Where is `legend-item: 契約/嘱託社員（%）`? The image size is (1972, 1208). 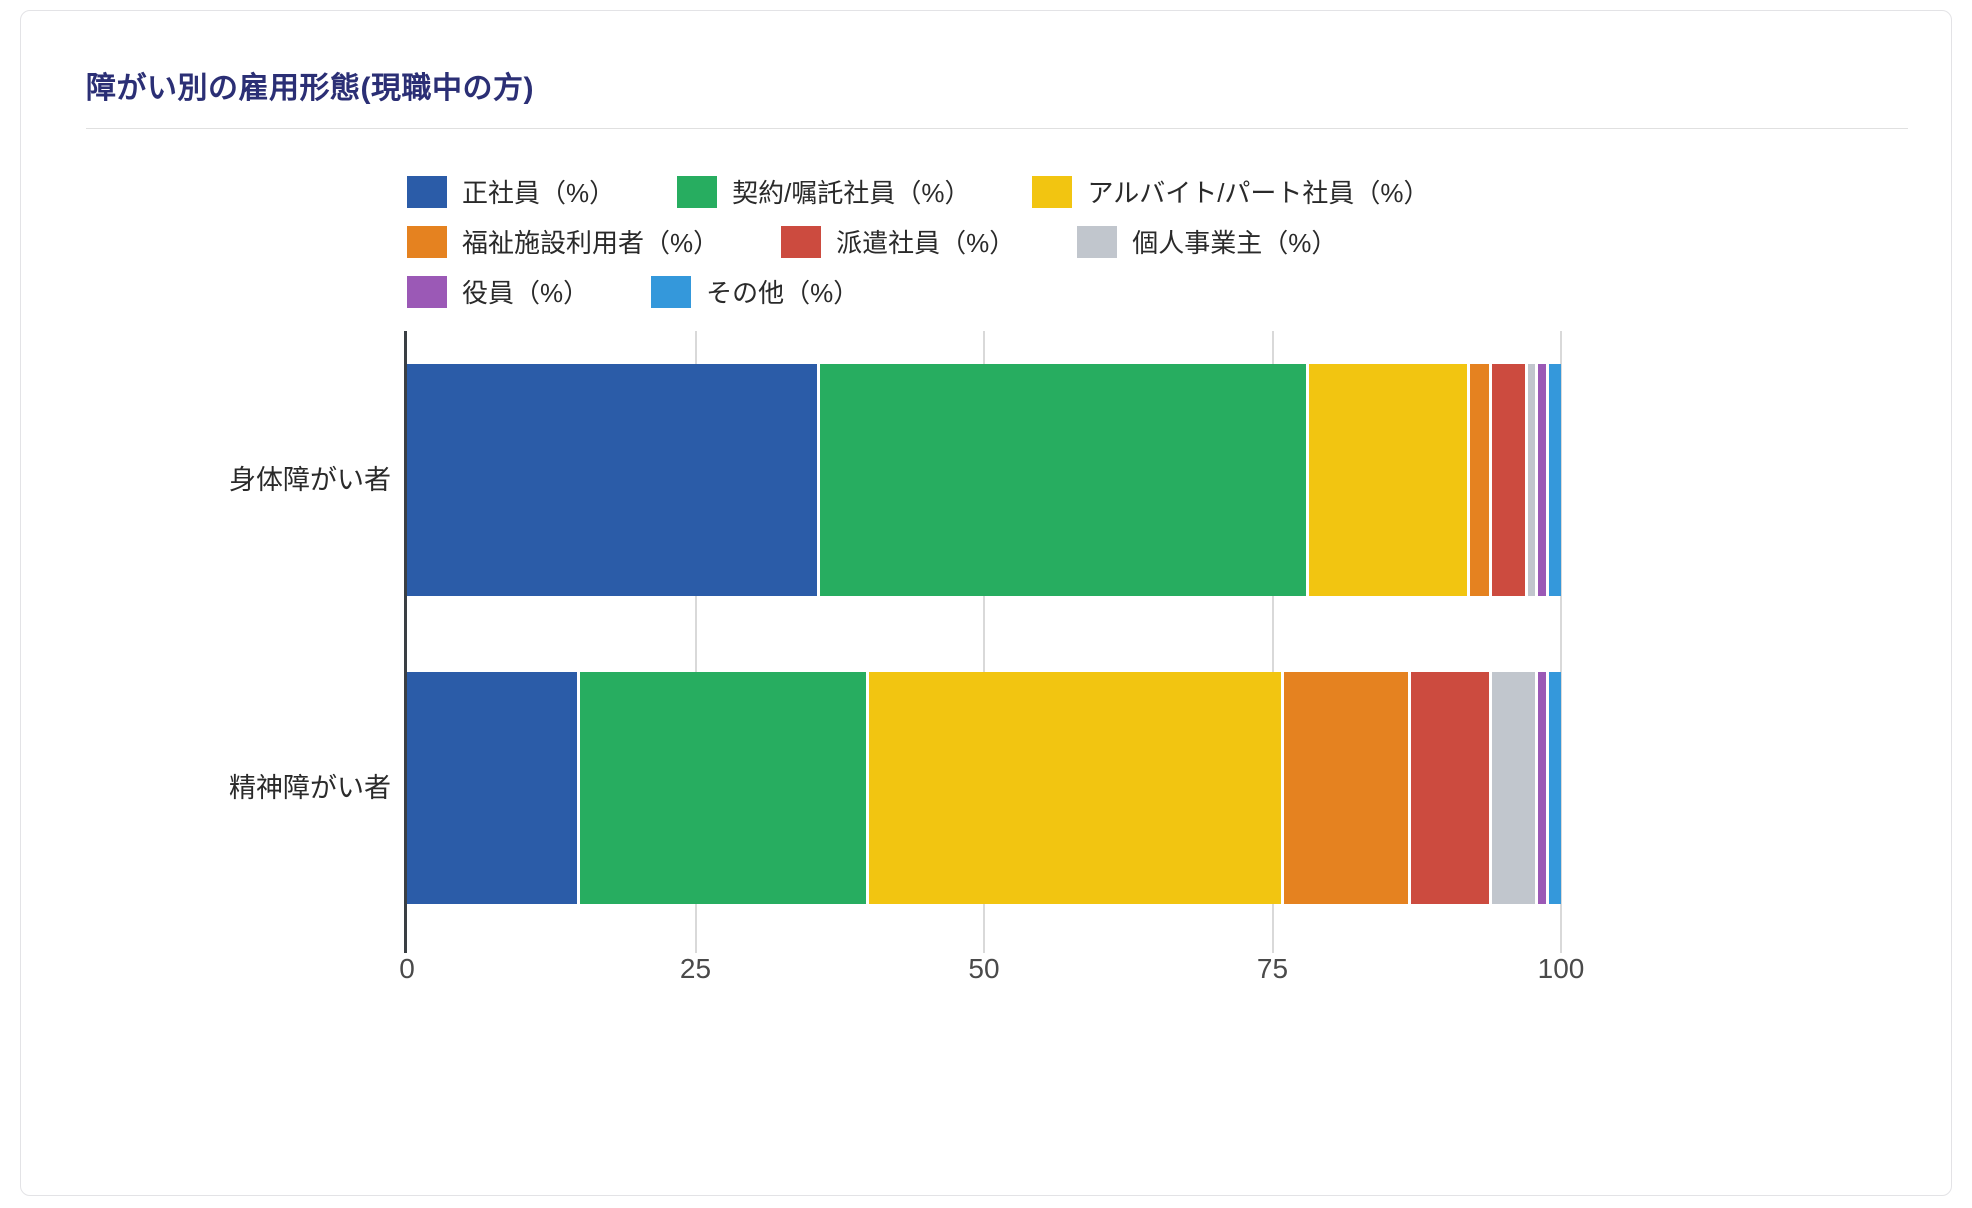
legend-item: 契約/嘱託社員（%） is located at coordinates (823, 191).